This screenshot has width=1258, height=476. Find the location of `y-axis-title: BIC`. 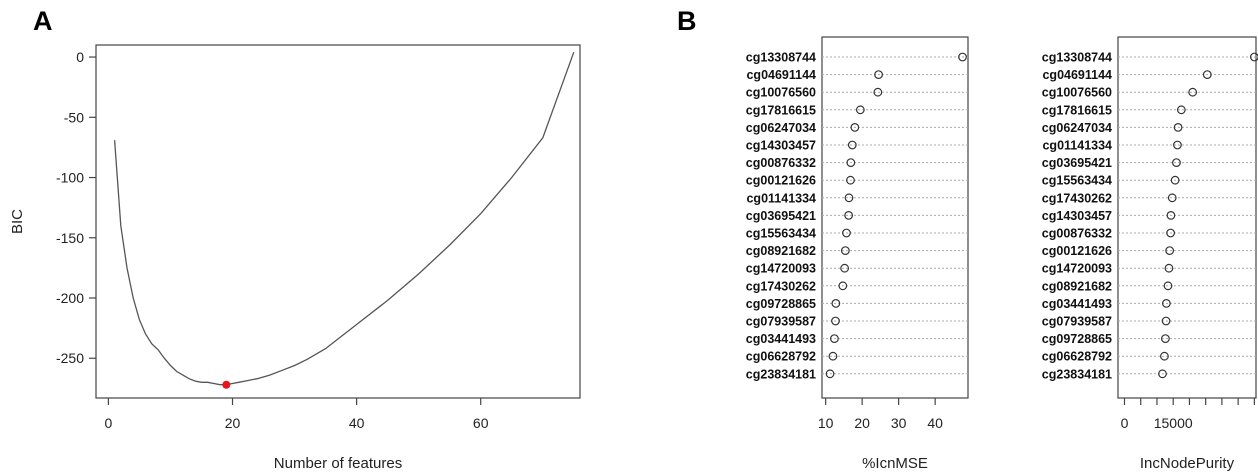

y-axis-title: BIC is located at coordinates (17, 221).